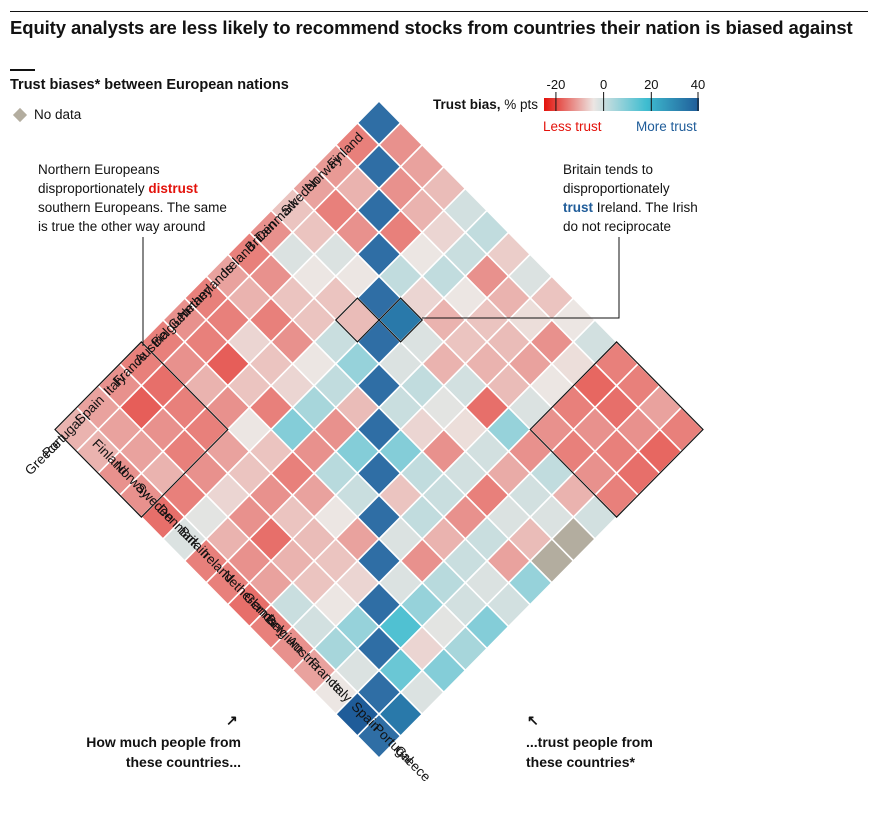  What do you see at coordinates (467, 104) in the screenshot?
I see `legend-title-bold: Trust bias,` at bounding box center [467, 104].